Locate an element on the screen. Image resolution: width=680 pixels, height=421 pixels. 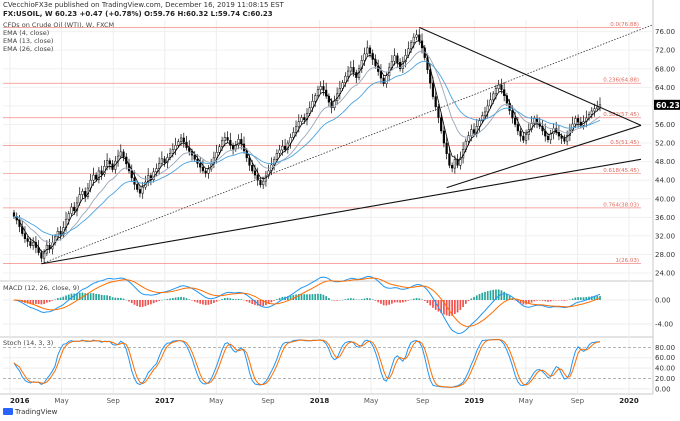
price-tick-label: 36.00 is located at coordinates (665, 218).